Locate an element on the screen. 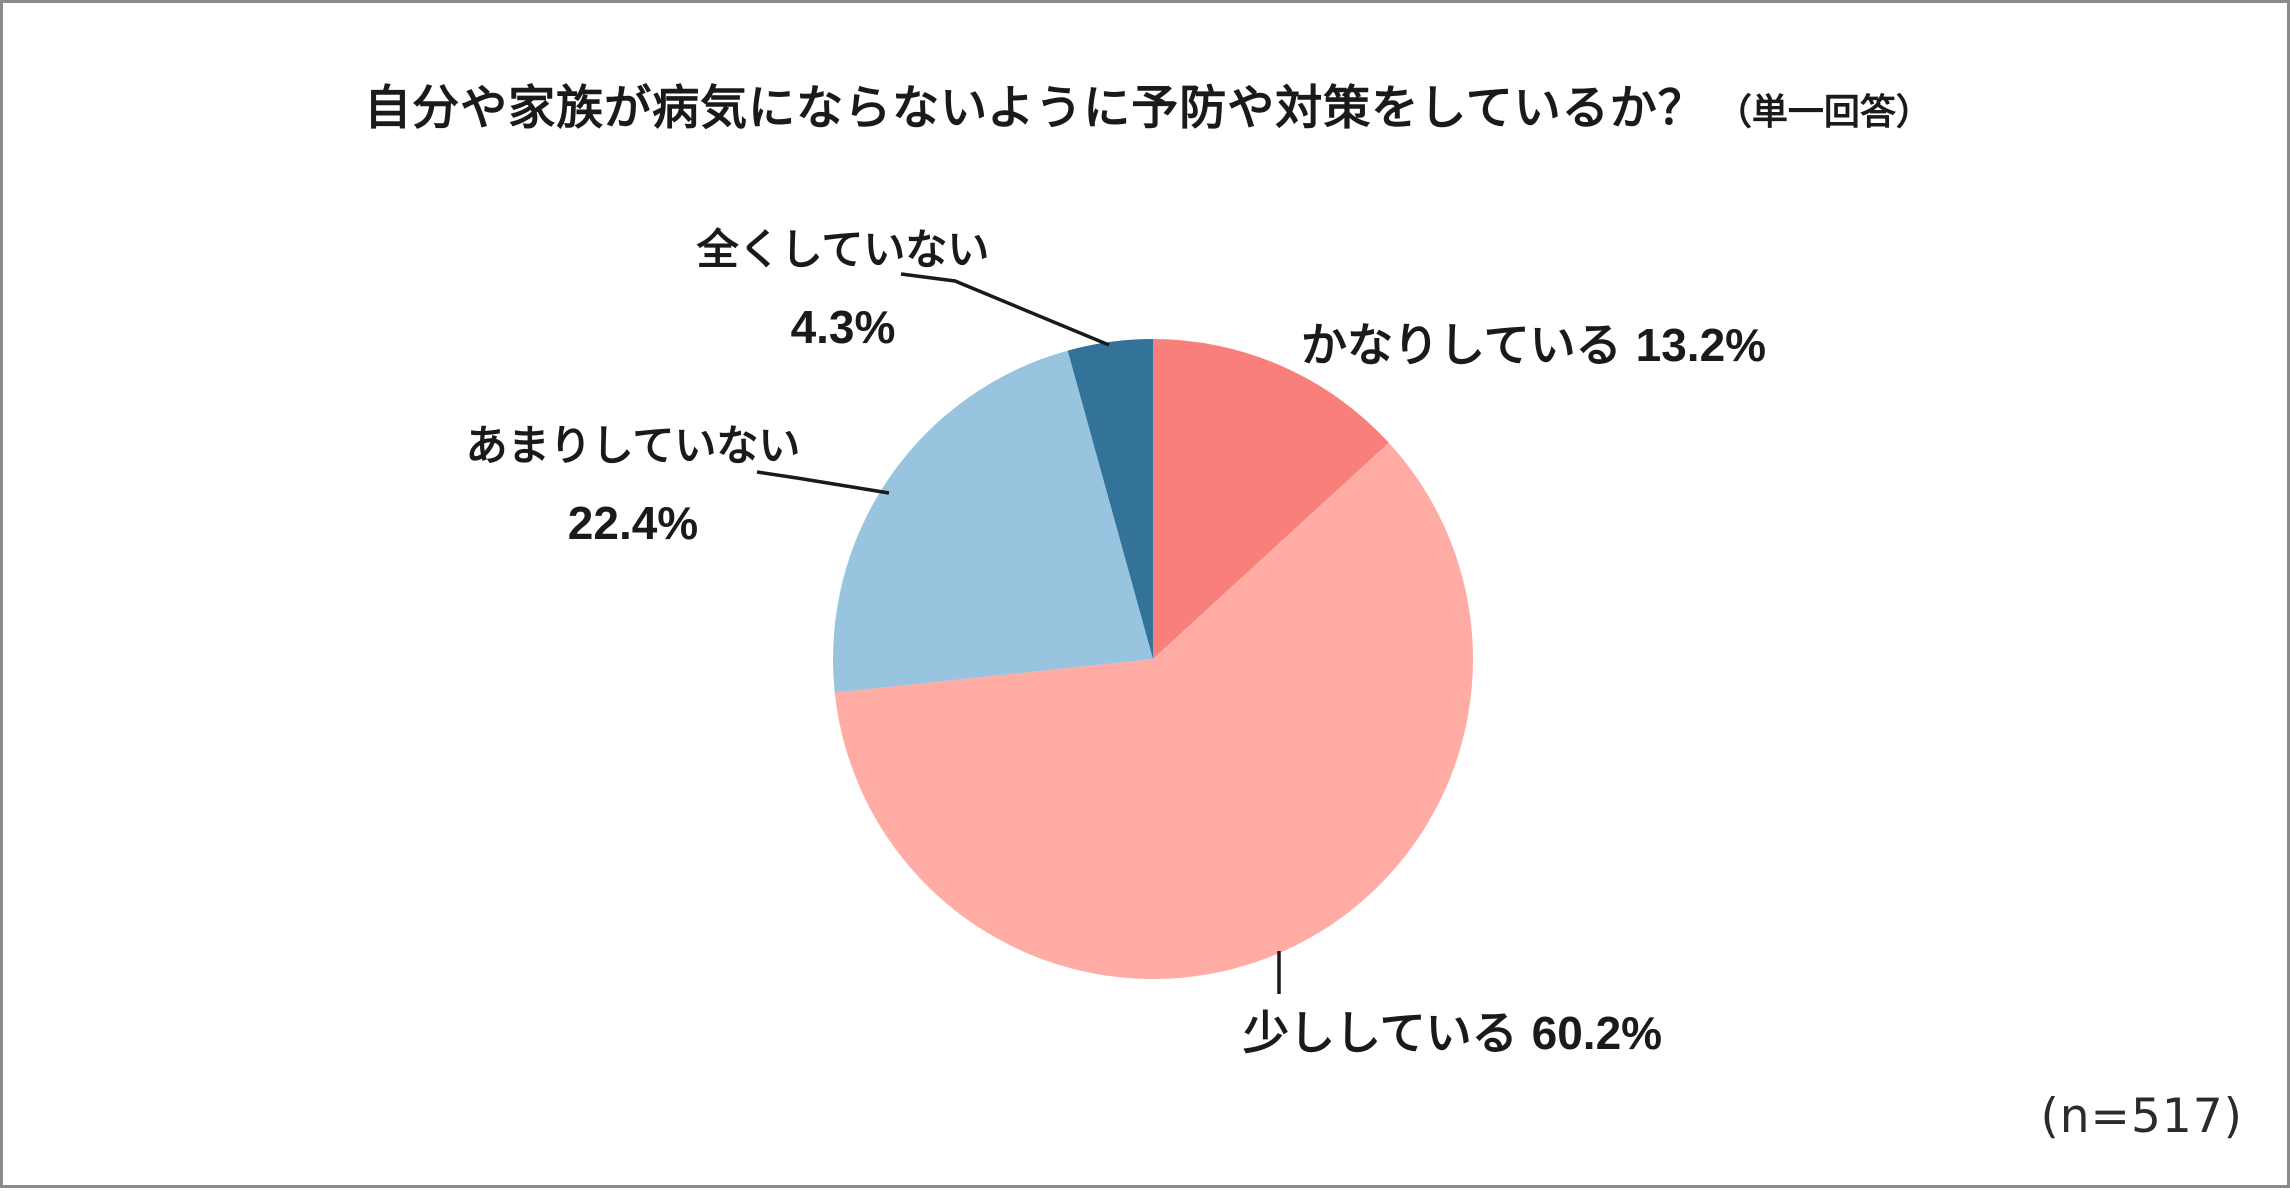 The width and height of the screenshot is (2290, 1191). slice-label-kanari-text: かなりしている is located at coordinates (1461, 345).